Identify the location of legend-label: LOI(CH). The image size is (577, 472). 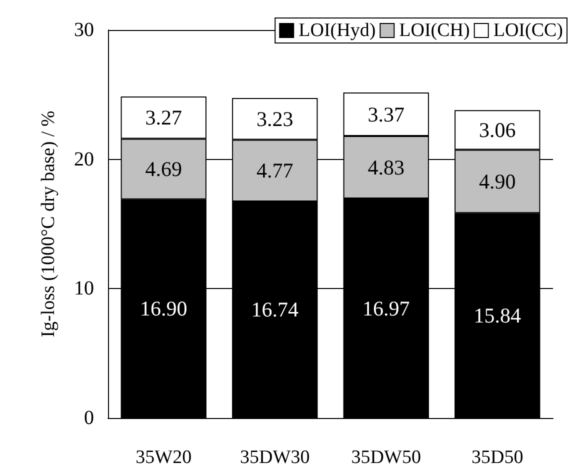
(434, 30).